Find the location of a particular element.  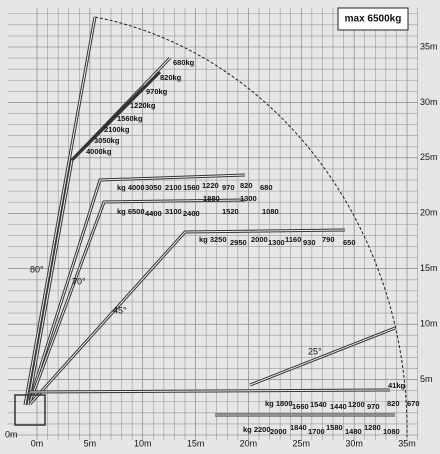

load-label: 1700 is located at coordinates (316, 431).